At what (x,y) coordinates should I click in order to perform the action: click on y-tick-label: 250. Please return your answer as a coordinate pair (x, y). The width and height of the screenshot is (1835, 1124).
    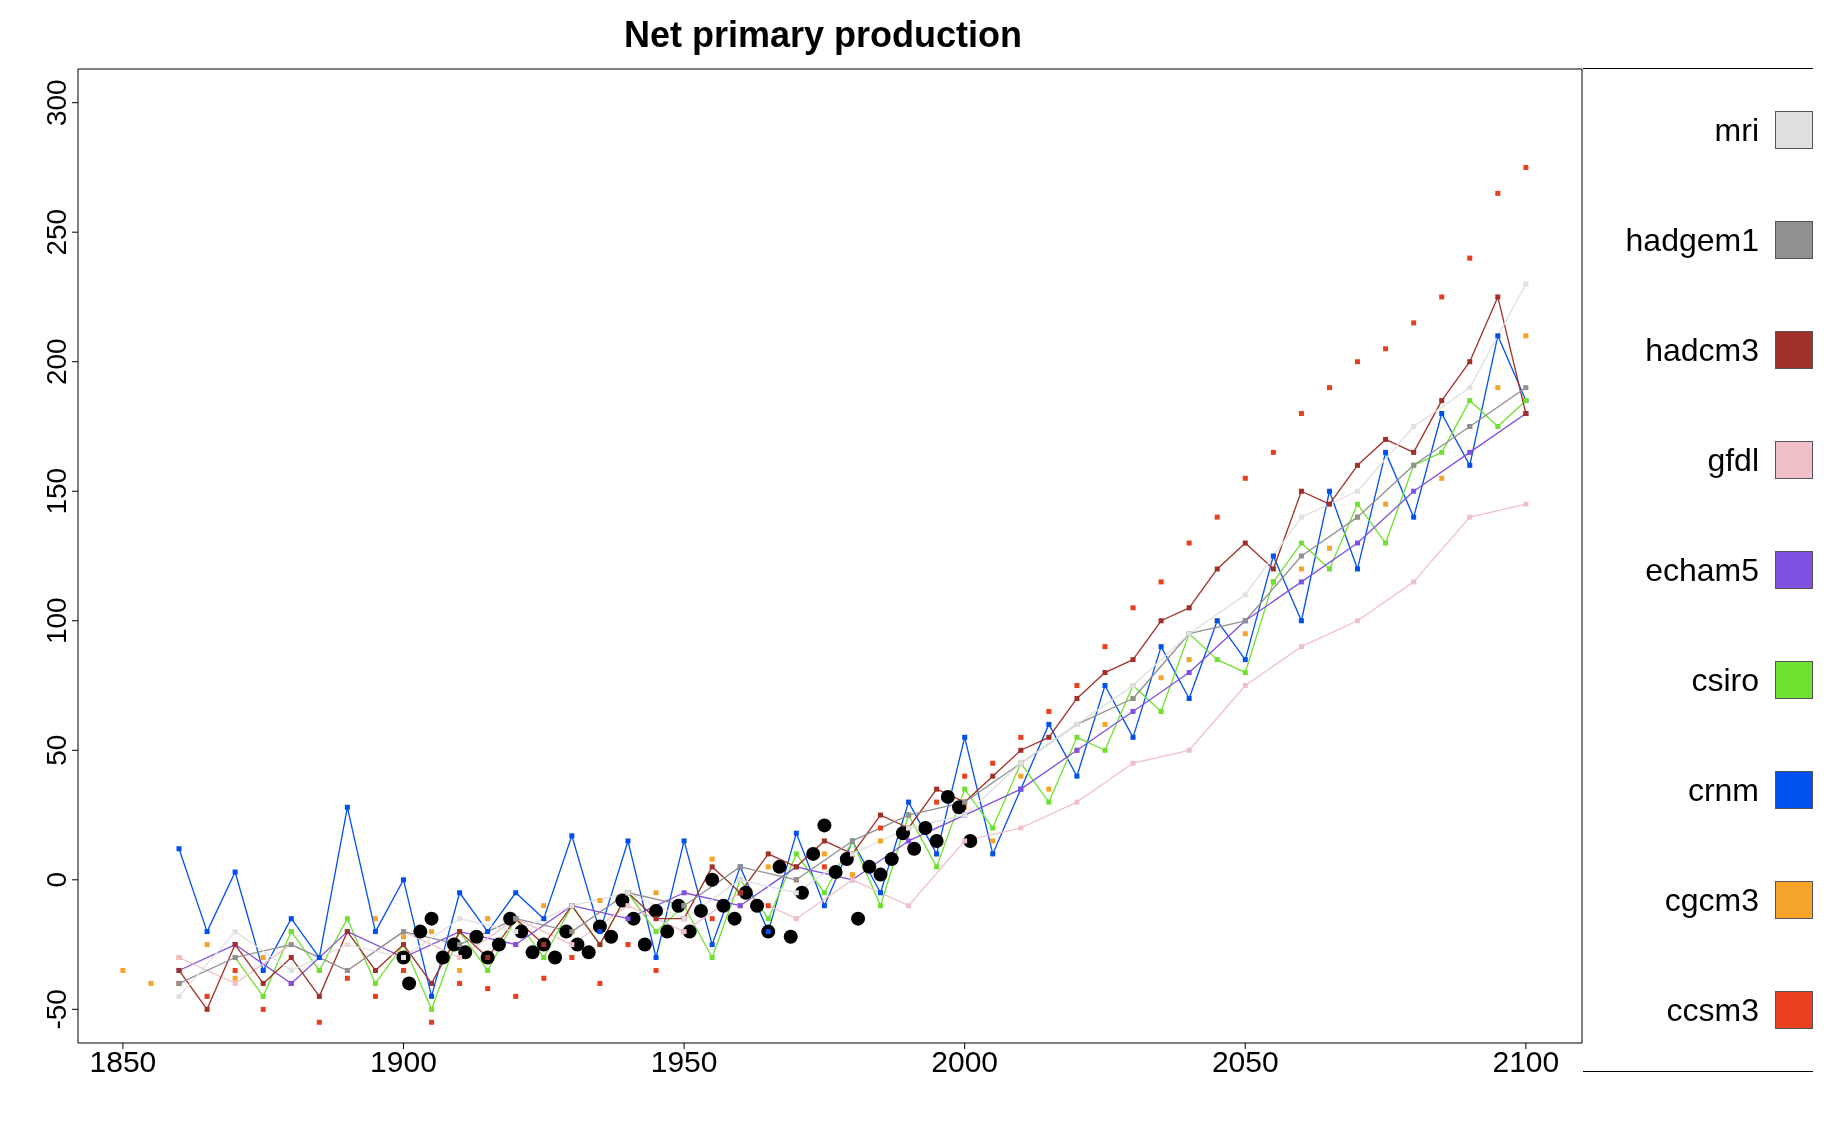
    Looking at the image, I should click on (56, 232).